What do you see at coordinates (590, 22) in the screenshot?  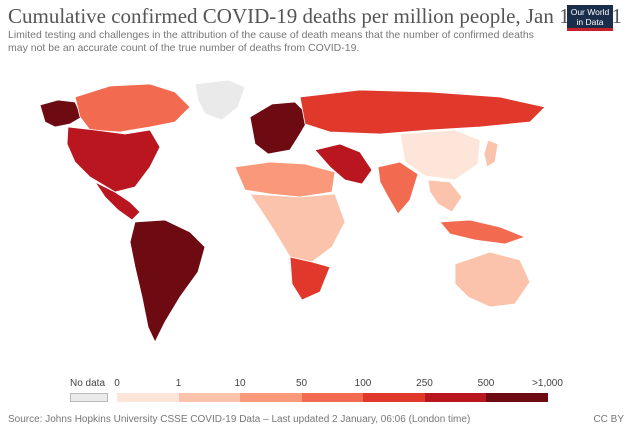 I see `logo-line-2: in Data` at bounding box center [590, 22].